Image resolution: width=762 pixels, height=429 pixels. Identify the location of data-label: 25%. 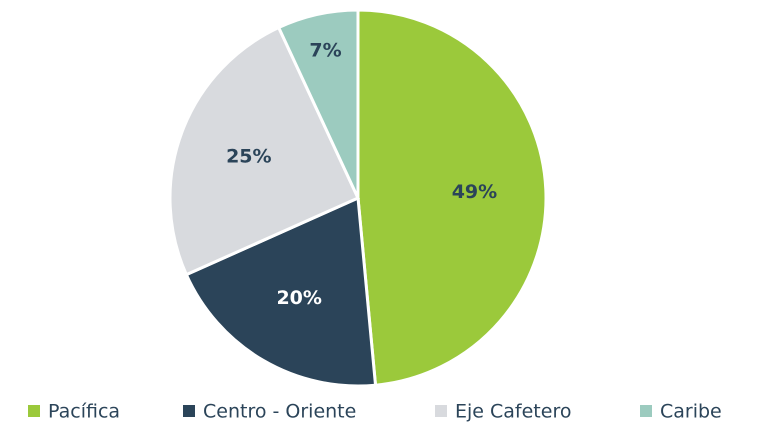
(248, 157).